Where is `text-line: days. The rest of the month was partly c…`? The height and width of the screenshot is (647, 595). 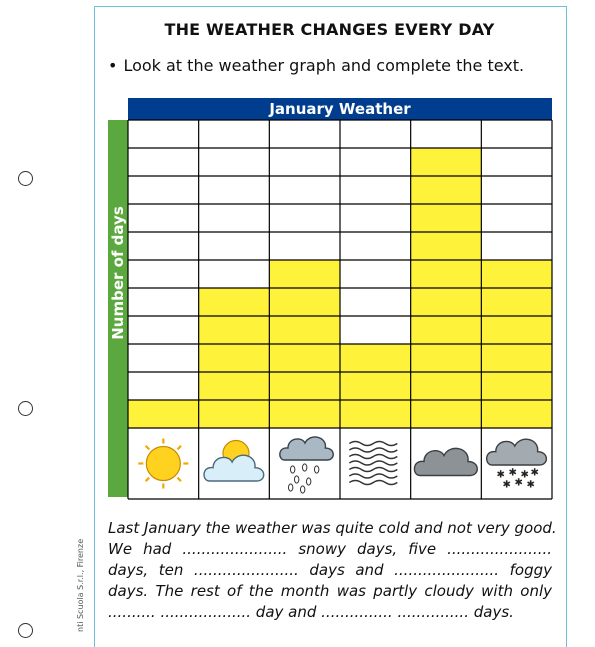
text-line: days. The rest of the month was partly c… is located at coordinates (330, 591).